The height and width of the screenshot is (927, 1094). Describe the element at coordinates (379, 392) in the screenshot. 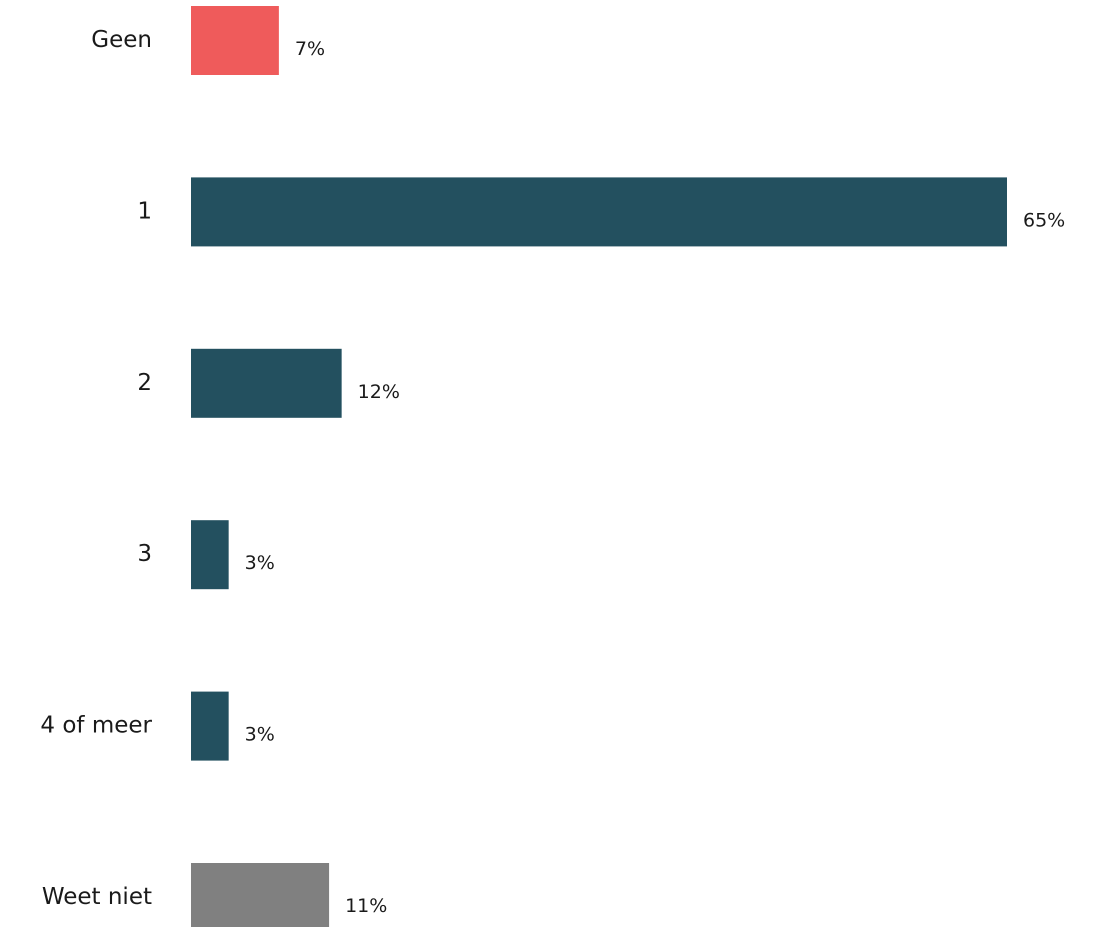

I see `value-label: 12%` at that location.